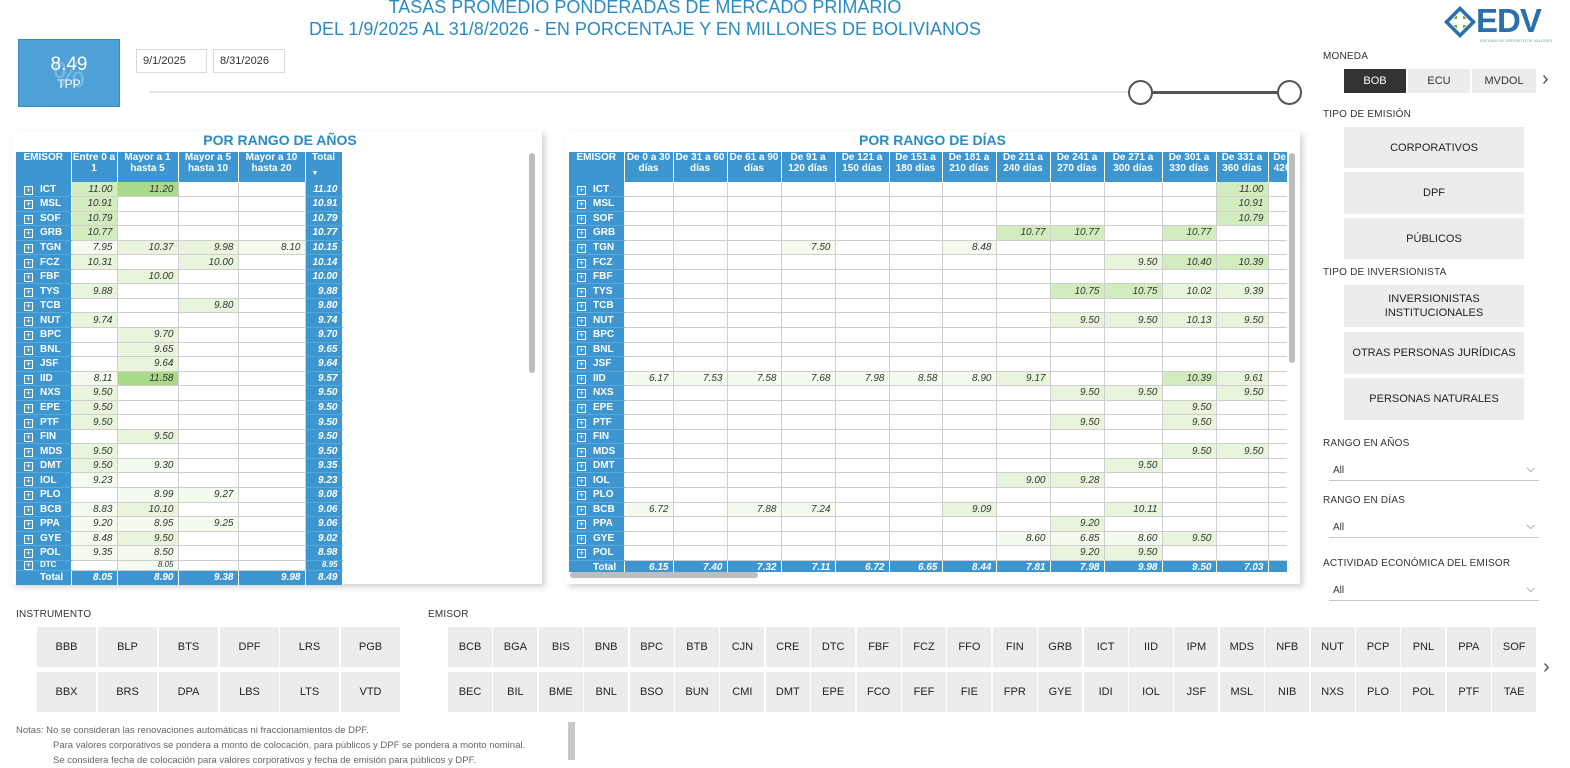 This screenshot has height=768, width=1570. I want to click on table-row: + DTC 8.05 8.95, so click(179, 565).